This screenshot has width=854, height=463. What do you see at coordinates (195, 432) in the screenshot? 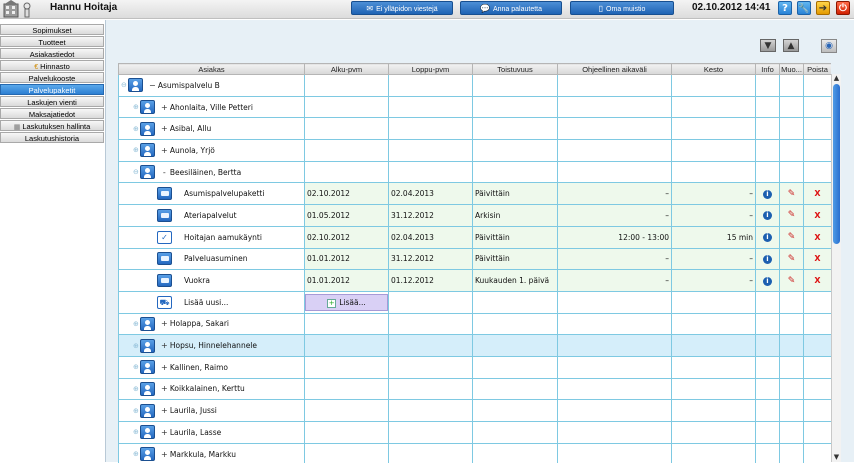
I see `customer-name: Laurila, Lasse` at bounding box center [195, 432].